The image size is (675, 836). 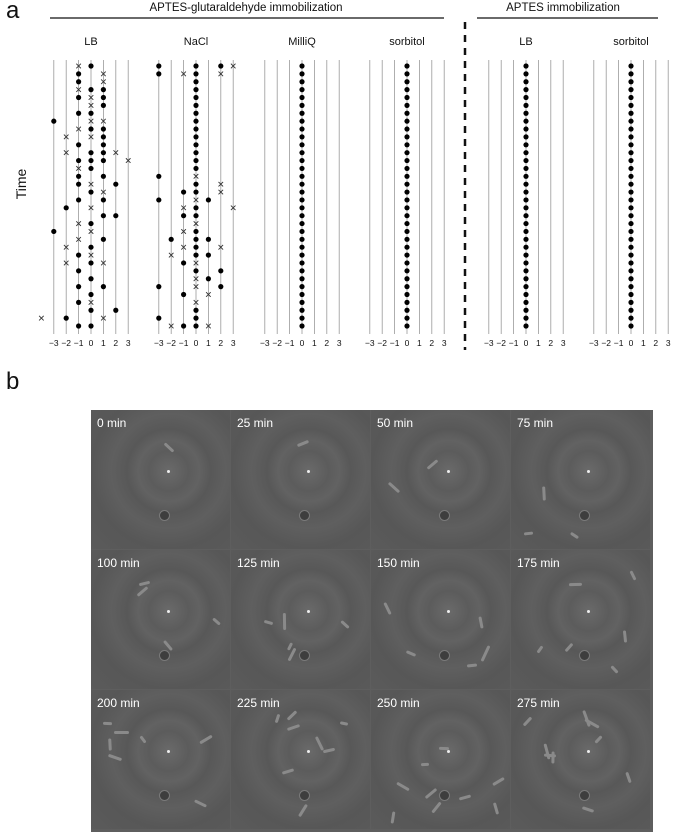 I want to click on panel-a-letter: a, so click(x=13, y=12).